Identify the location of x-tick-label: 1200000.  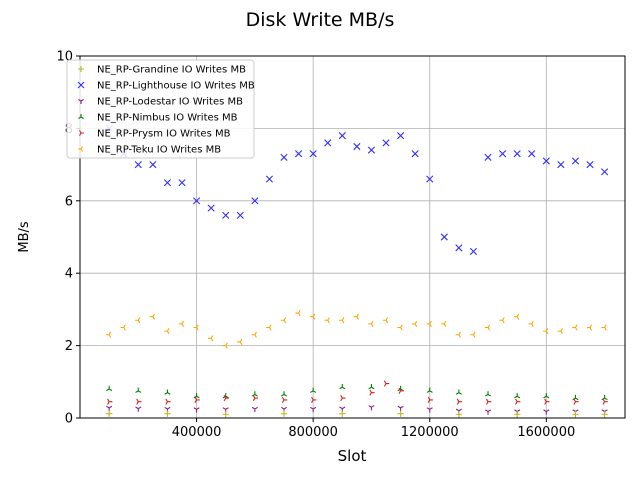
(430, 432).